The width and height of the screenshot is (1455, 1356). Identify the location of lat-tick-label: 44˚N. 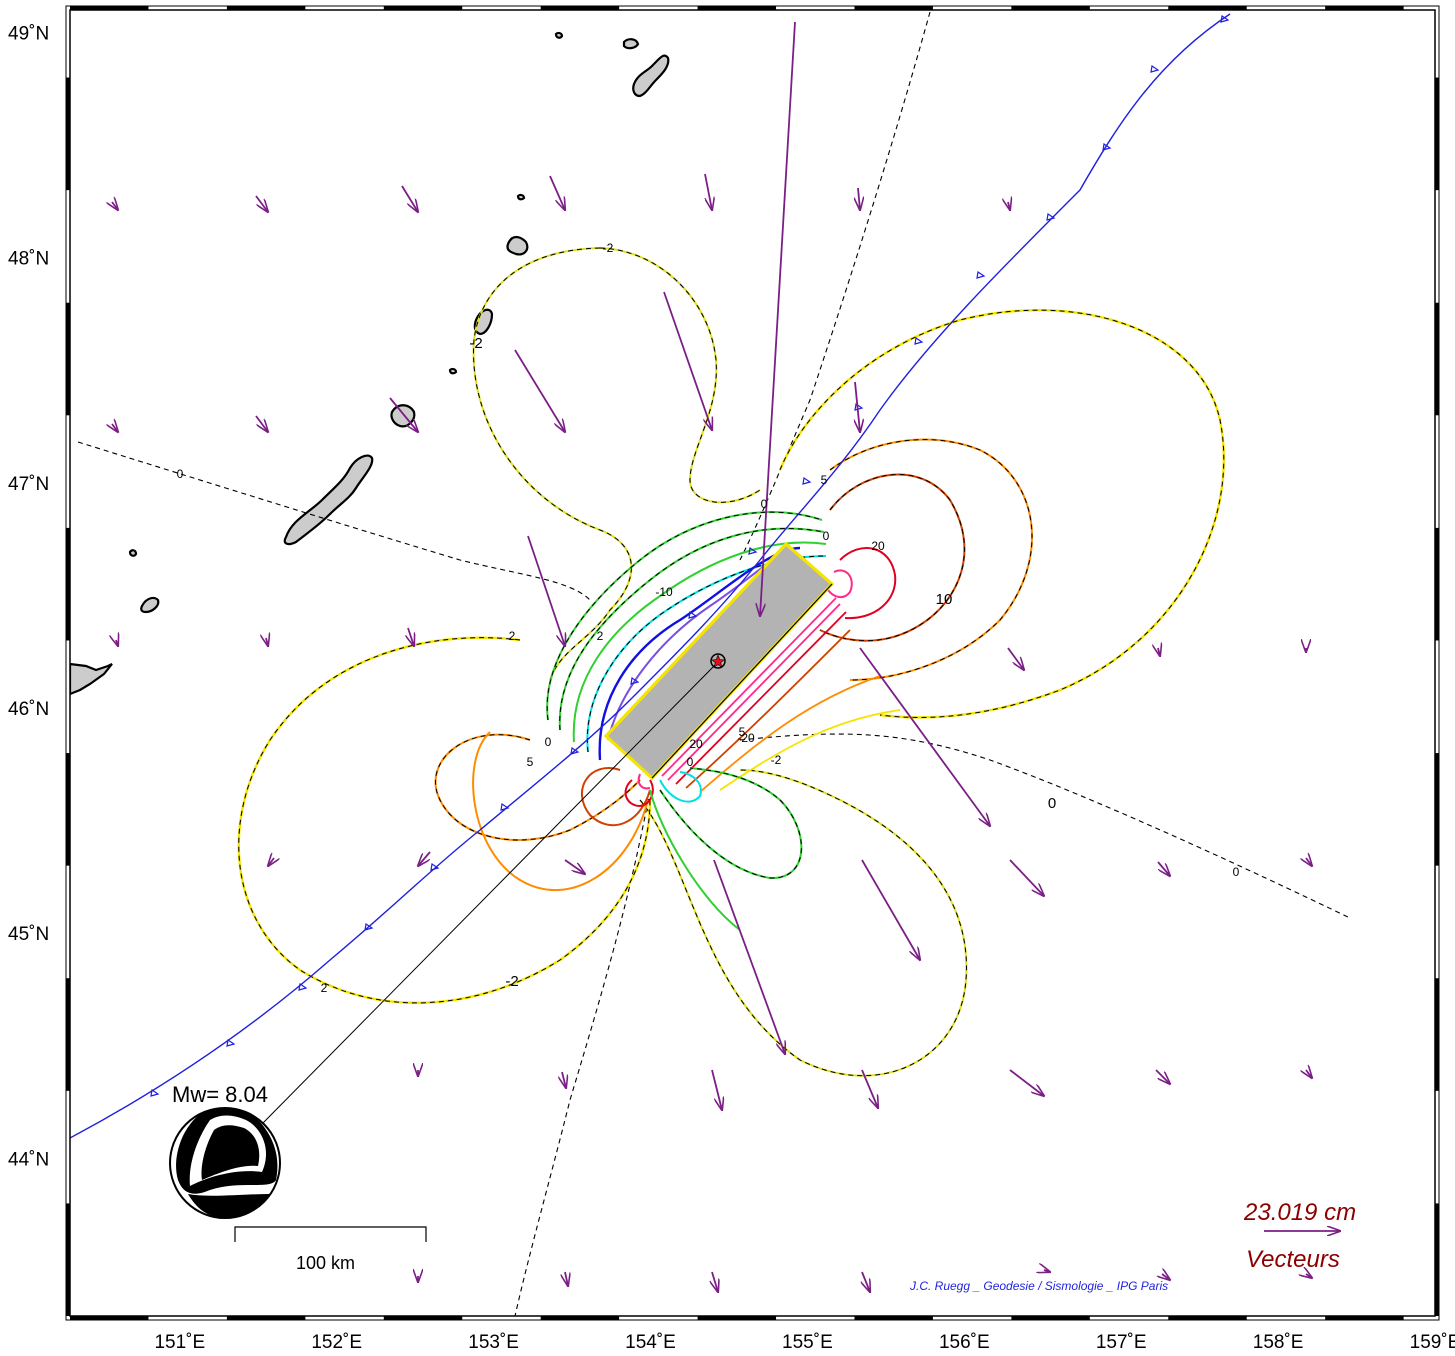
(28, 1159).